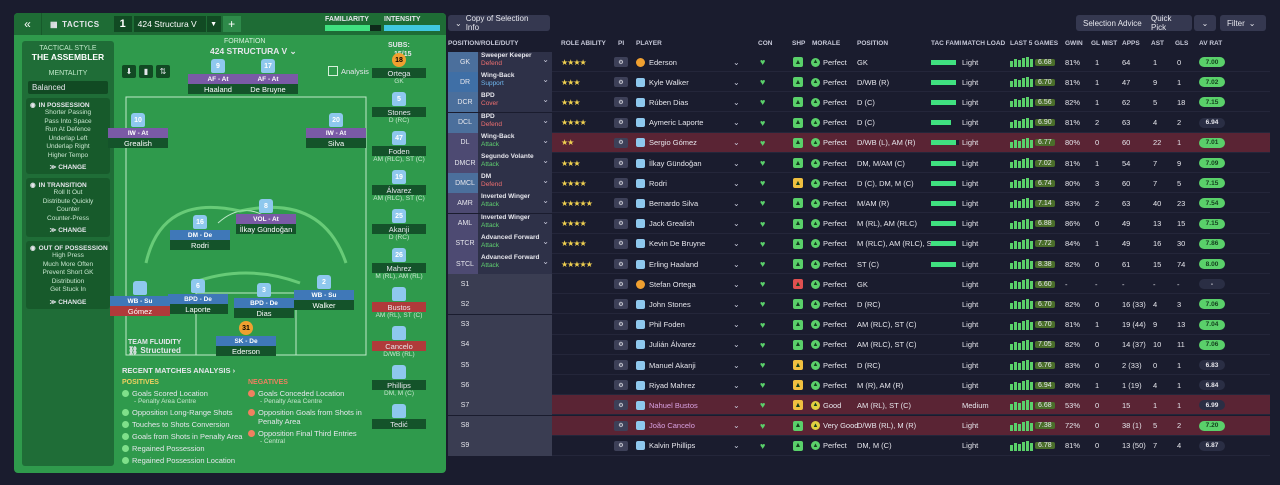  I want to click on column-header: LAST 5 GAMES, so click(1034, 43).